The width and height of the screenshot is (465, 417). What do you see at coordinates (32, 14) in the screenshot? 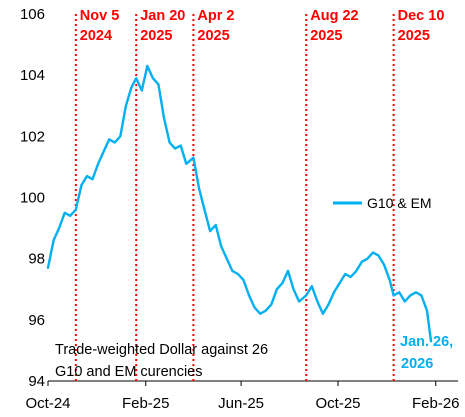
I see `y-tick-label: 106` at bounding box center [32, 14].